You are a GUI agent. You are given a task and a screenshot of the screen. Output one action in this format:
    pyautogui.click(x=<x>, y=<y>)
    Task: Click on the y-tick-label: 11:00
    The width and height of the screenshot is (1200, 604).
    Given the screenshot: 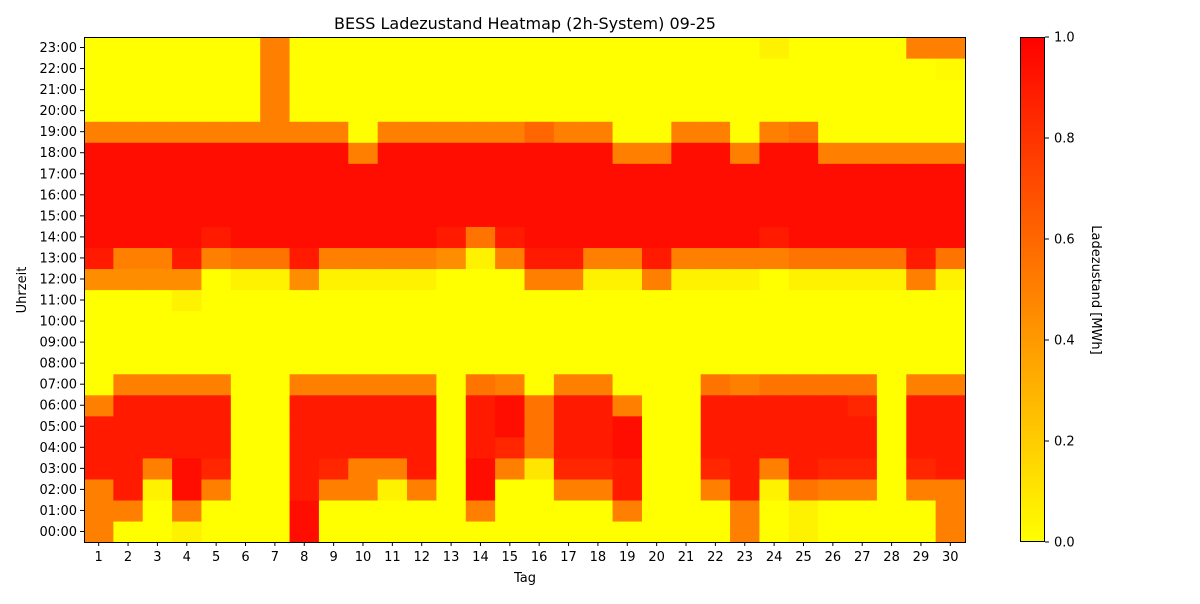 What is the action you would take?
    pyautogui.click(x=58, y=301)
    